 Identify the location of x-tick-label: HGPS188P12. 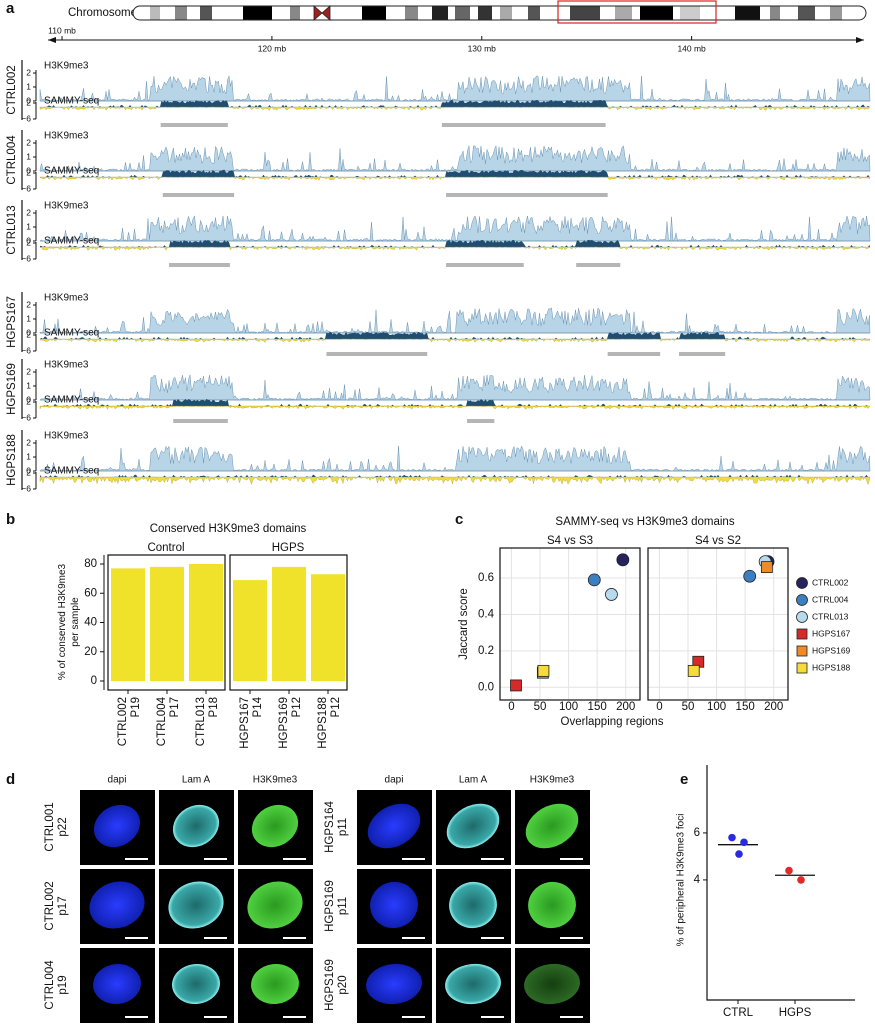
(329, 723).